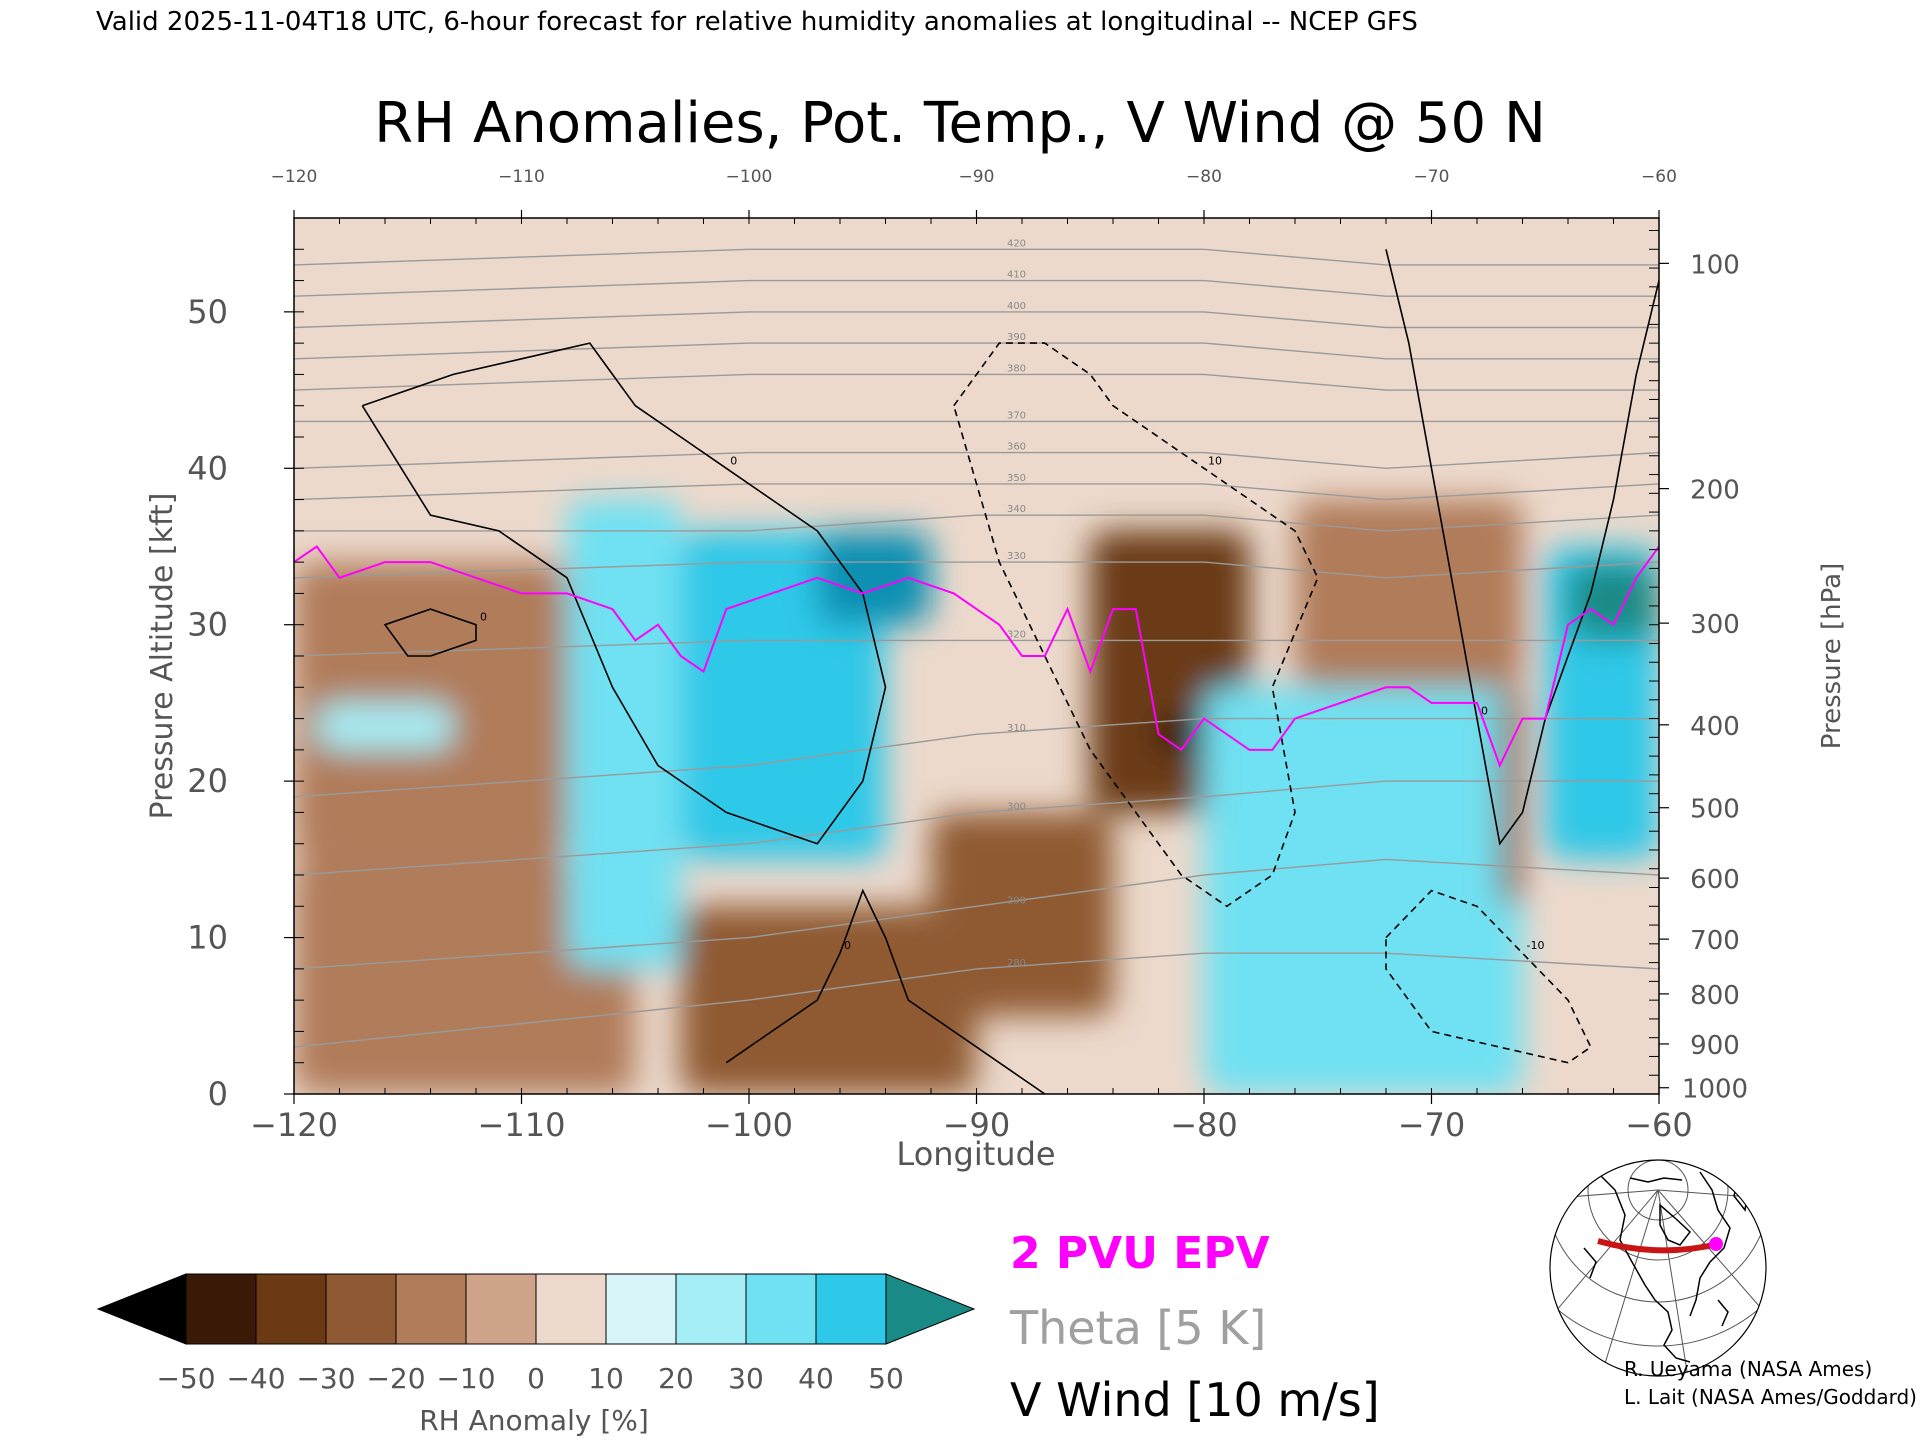  I want to click on credit-line-1: R. Ueyama (NASA Ames), so click(1748, 1369).